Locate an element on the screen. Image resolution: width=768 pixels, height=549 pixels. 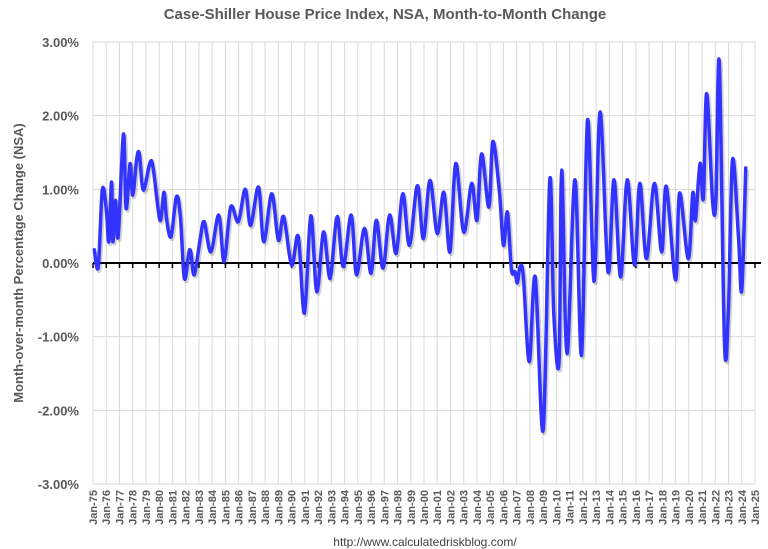
x-tick-label: Jan-95 is located at coordinates (359, 507).